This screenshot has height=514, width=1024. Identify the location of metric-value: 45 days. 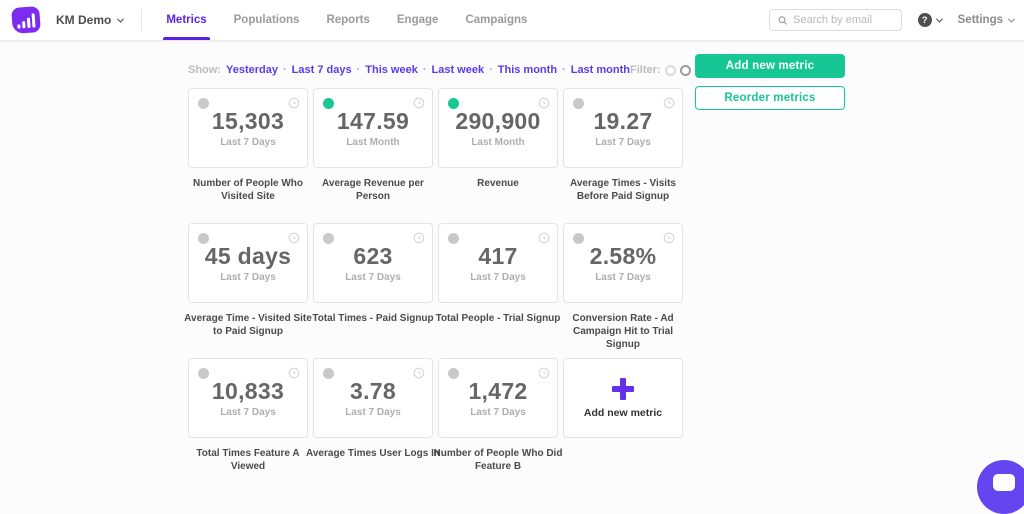
(248, 256).